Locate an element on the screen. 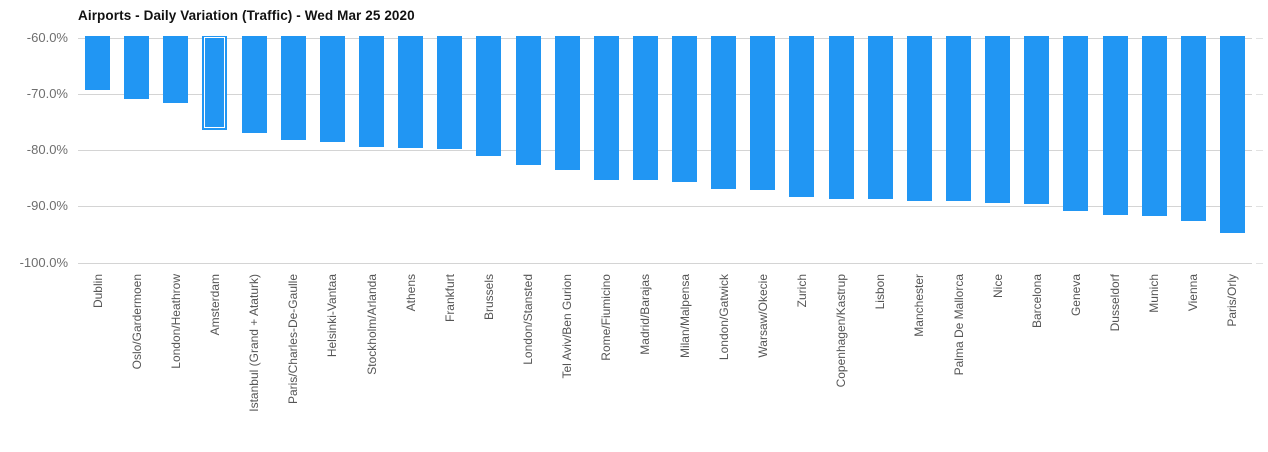 The height and width of the screenshot is (452, 1268). x-axis-label-tel-aviv-ben-gurion: Tel Aviv/Ben Gurion is located at coordinates (567, 363).